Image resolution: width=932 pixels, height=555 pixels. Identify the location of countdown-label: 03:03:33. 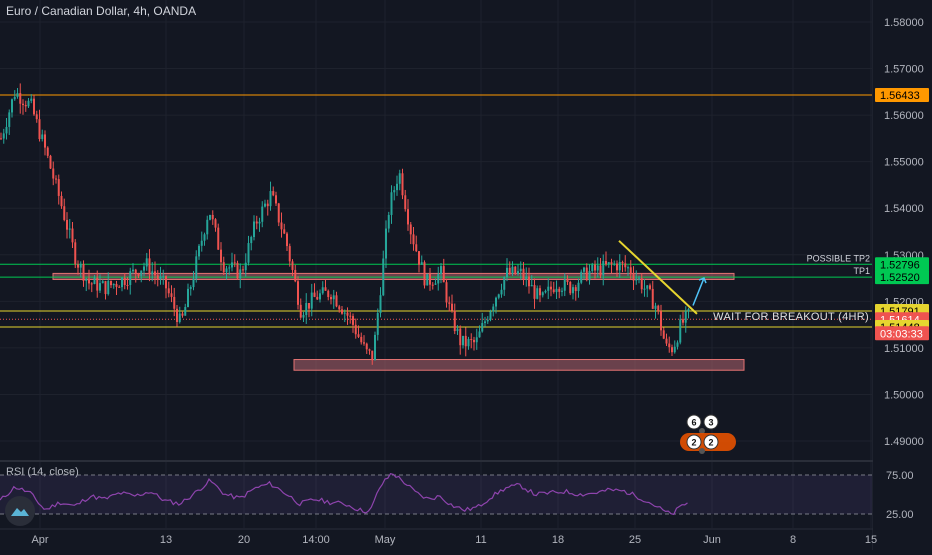
(901, 334).